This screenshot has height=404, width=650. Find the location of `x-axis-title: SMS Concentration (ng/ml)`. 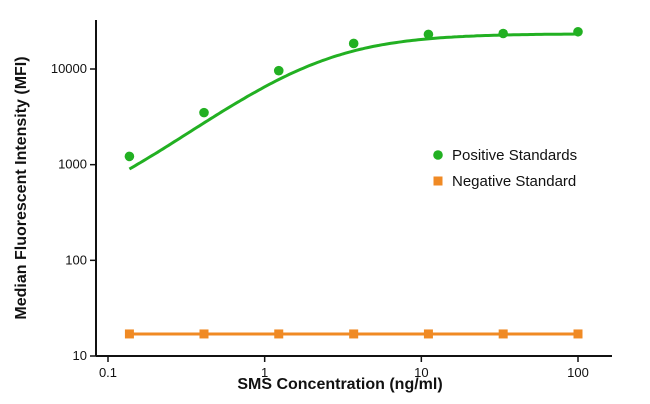

x-axis-title: SMS Concentration (ng/ml) is located at coordinates (339, 384).